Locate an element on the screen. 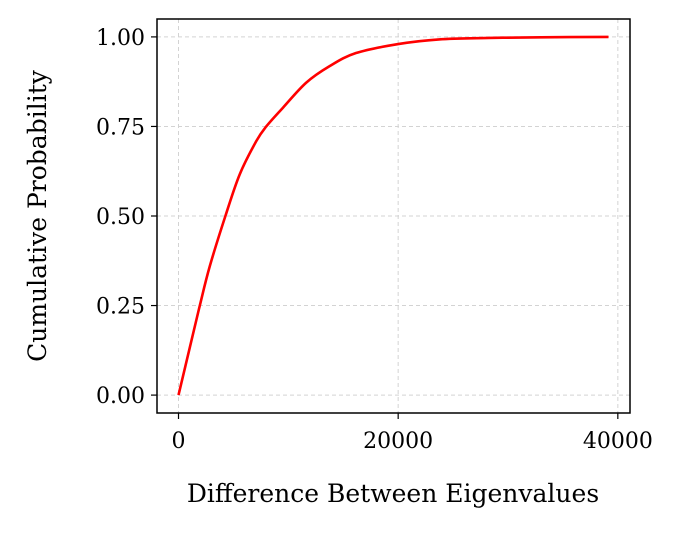 This screenshot has width=693, height=536. y-tick-label: 0.50 is located at coordinates (120, 217).